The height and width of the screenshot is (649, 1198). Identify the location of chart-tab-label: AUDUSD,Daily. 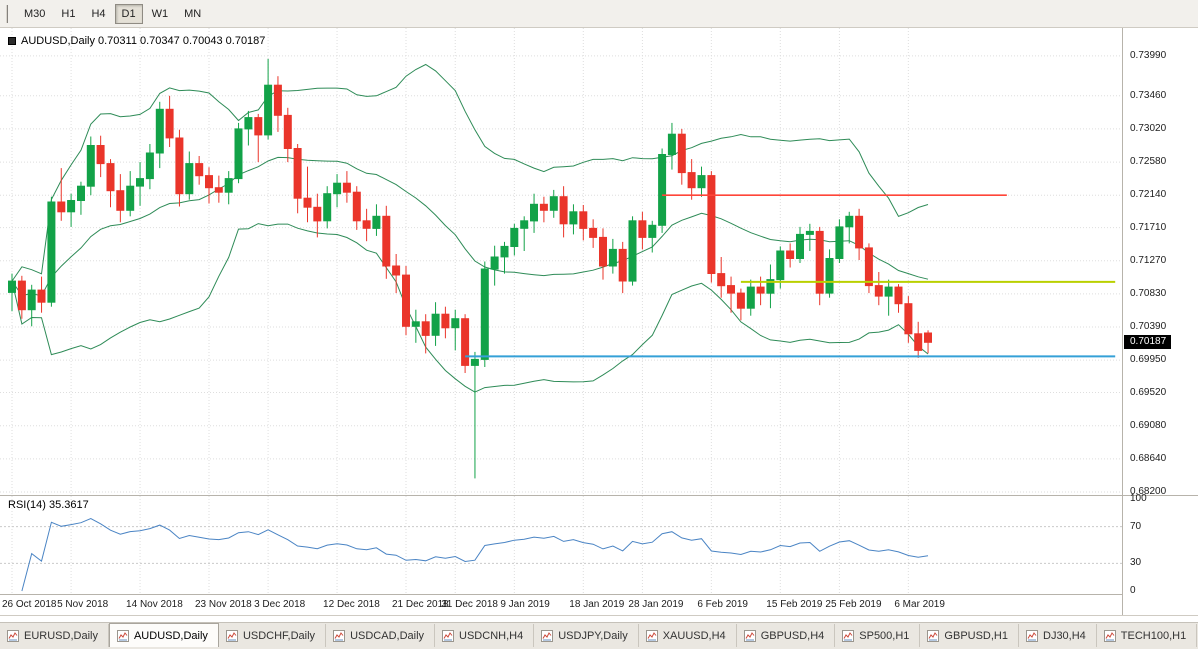
(170, 635).